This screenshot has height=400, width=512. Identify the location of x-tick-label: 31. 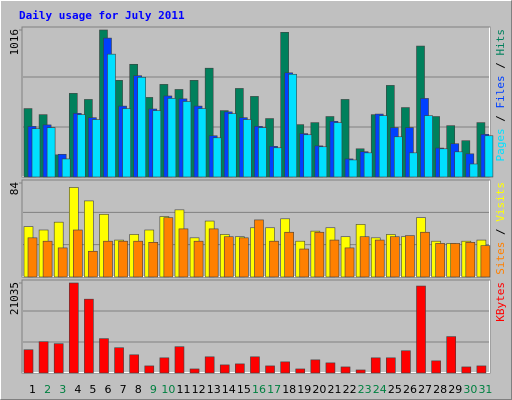
(485, 389).